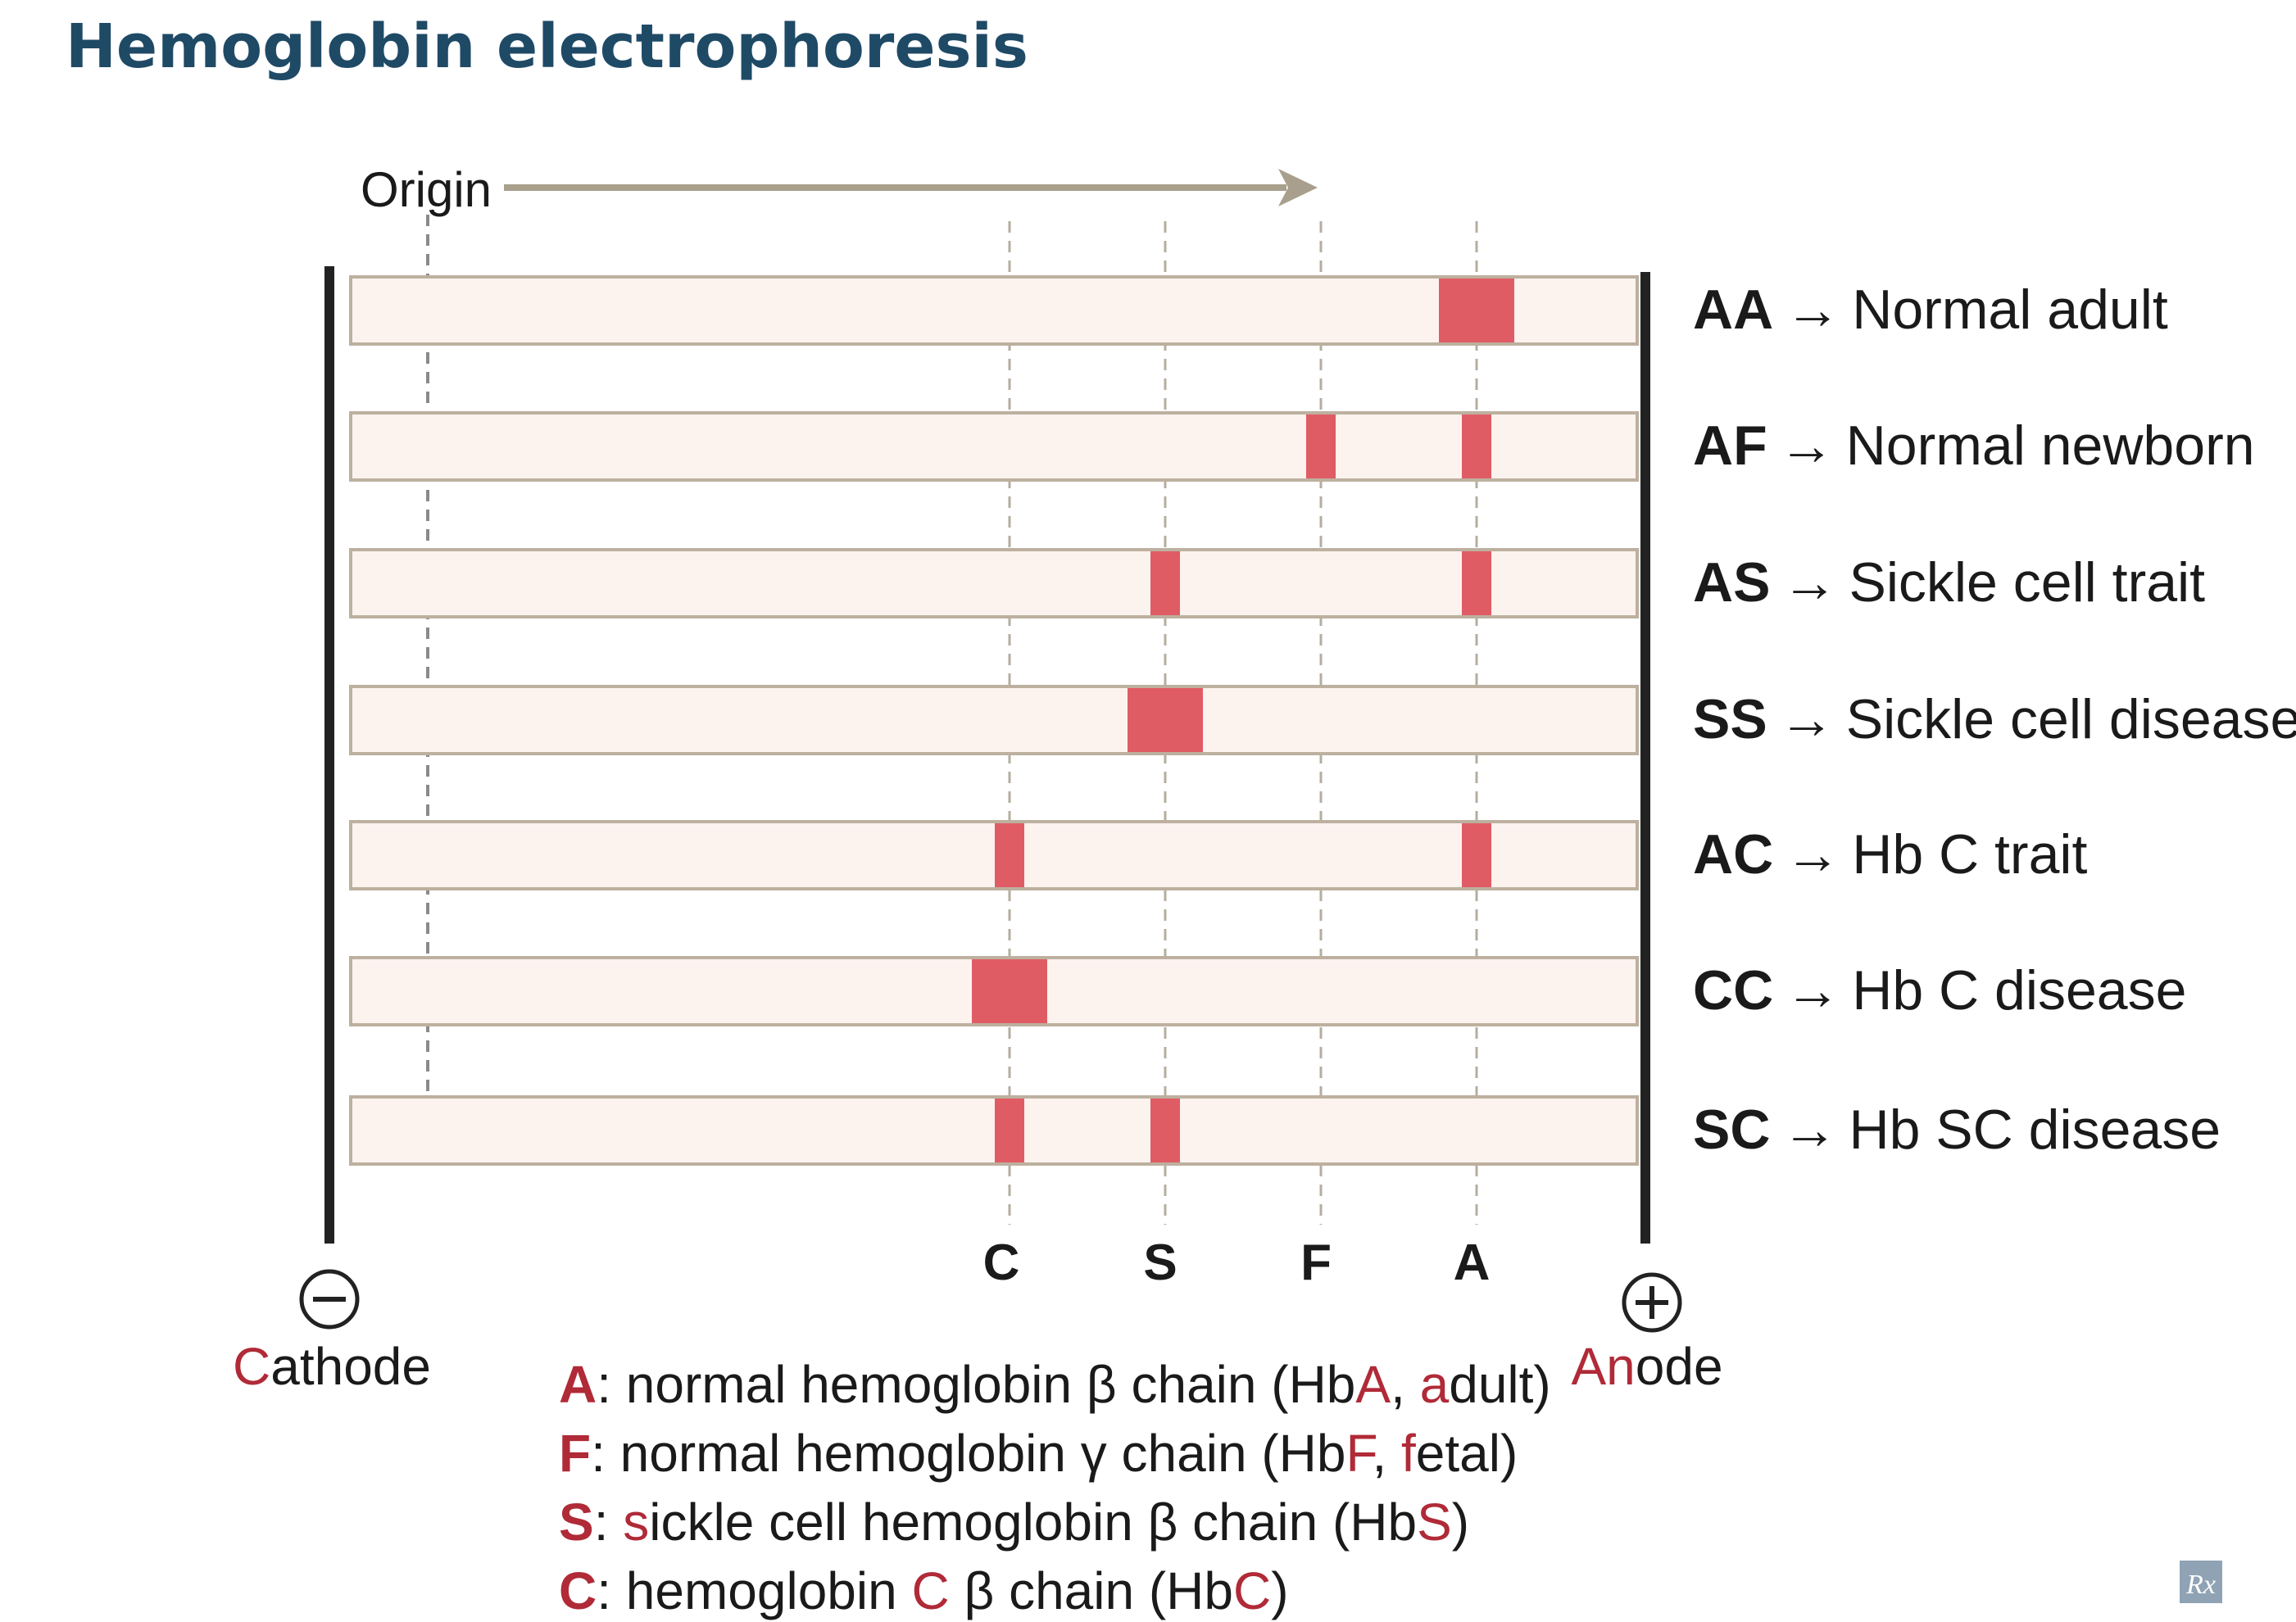  What do you see at coordinates (1472, 1263) in the screenshot?
I see `marker-label-a: A` at bounding box center [1472, 1263].